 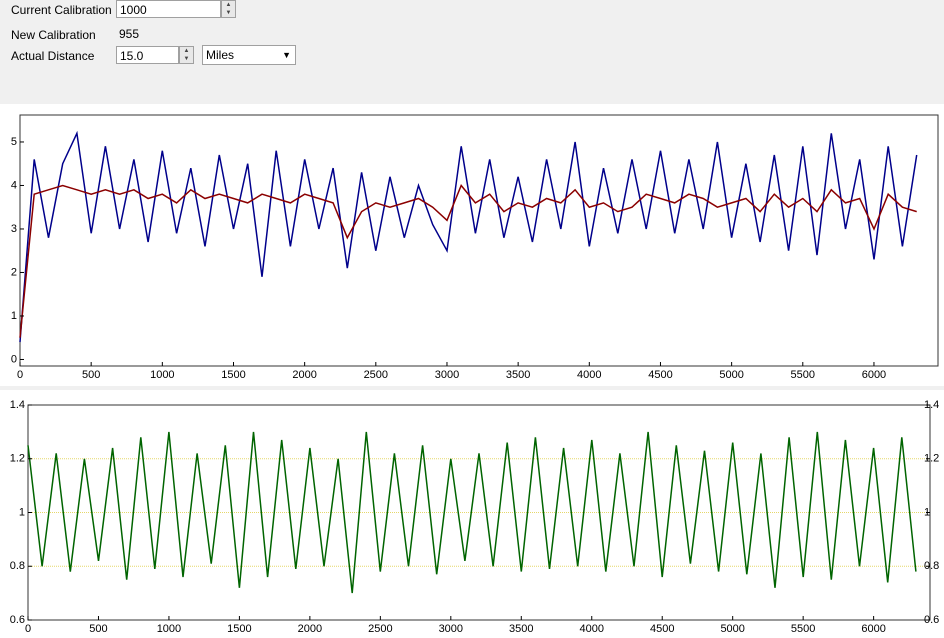 I want to click on y-tick-label: 1.4, so click(x=17, y=405).